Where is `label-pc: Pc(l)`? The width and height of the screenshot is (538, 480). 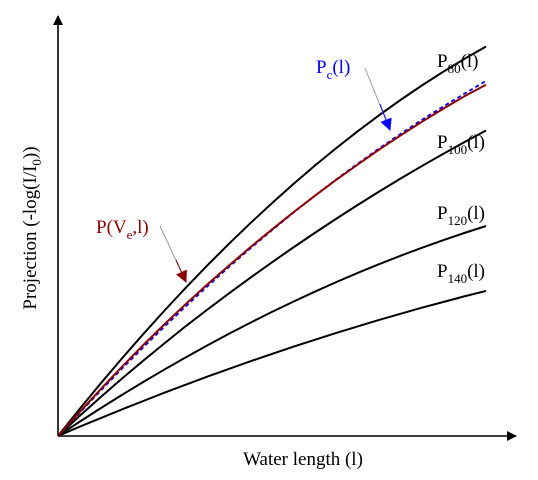
label-pc: Pc(l) is located at coordinates (333, 69).